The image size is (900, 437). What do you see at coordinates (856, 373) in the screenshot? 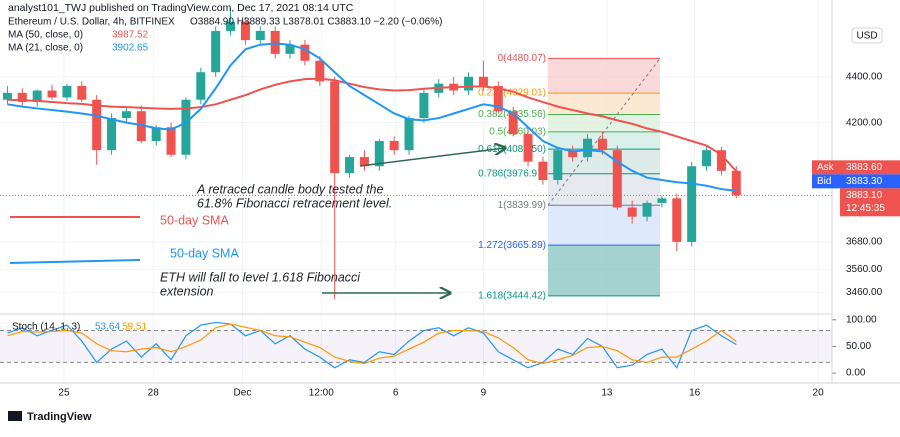
I see `y-tick-label: 0.00` at bounding box center [856, 373].